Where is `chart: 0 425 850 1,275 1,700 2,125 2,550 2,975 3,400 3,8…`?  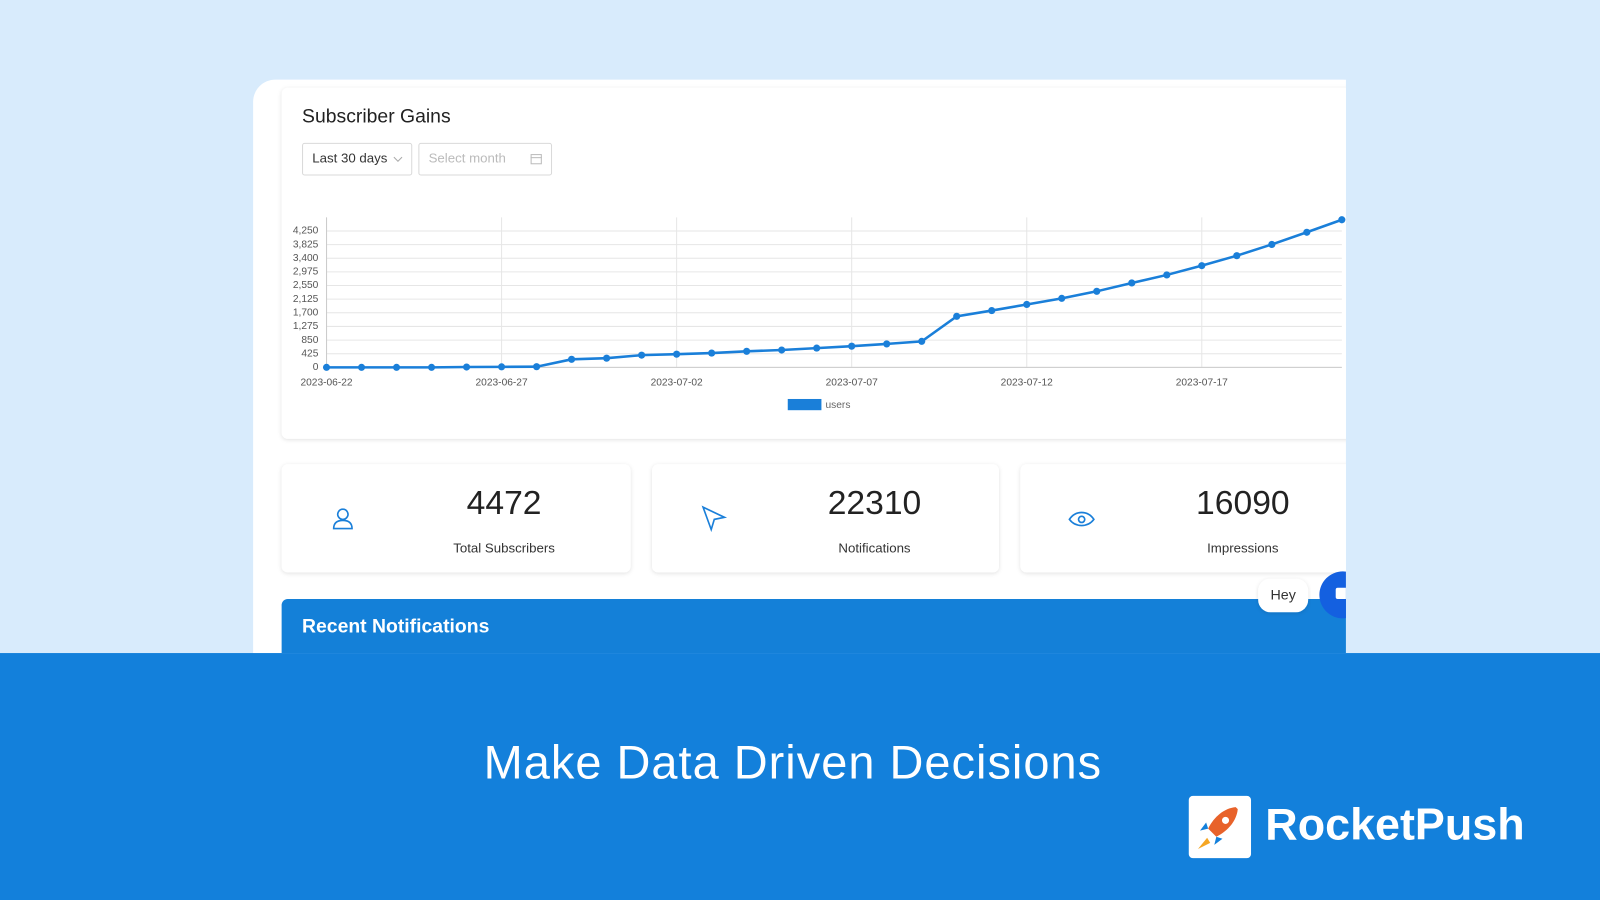 chart: 0 425 850 1,275 1,700 2,125 2,550 2,975 3,400 3,8… is located at coordinates (819, 313).